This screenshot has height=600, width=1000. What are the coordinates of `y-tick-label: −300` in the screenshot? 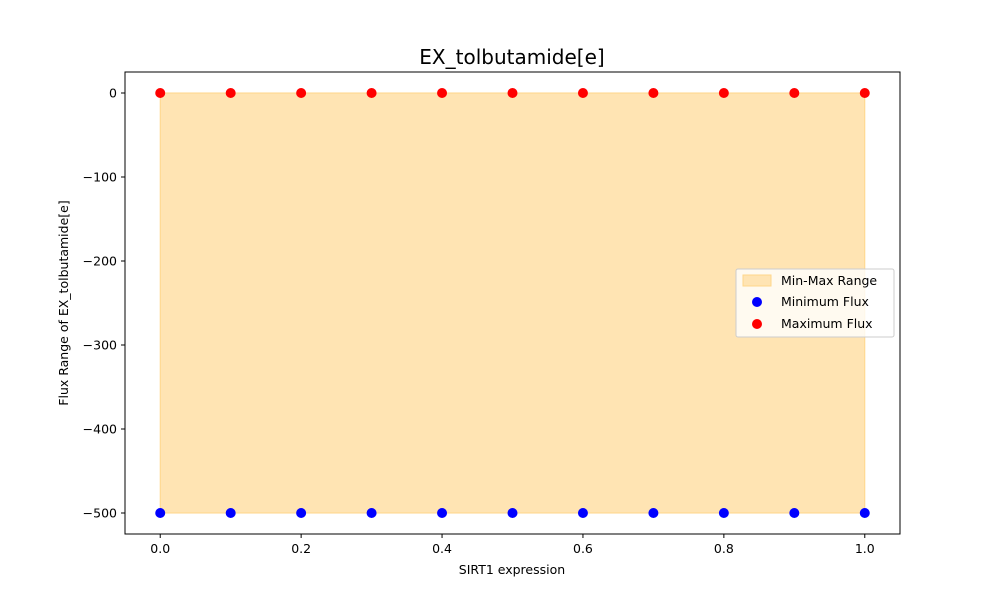 It's located at (100, 345).